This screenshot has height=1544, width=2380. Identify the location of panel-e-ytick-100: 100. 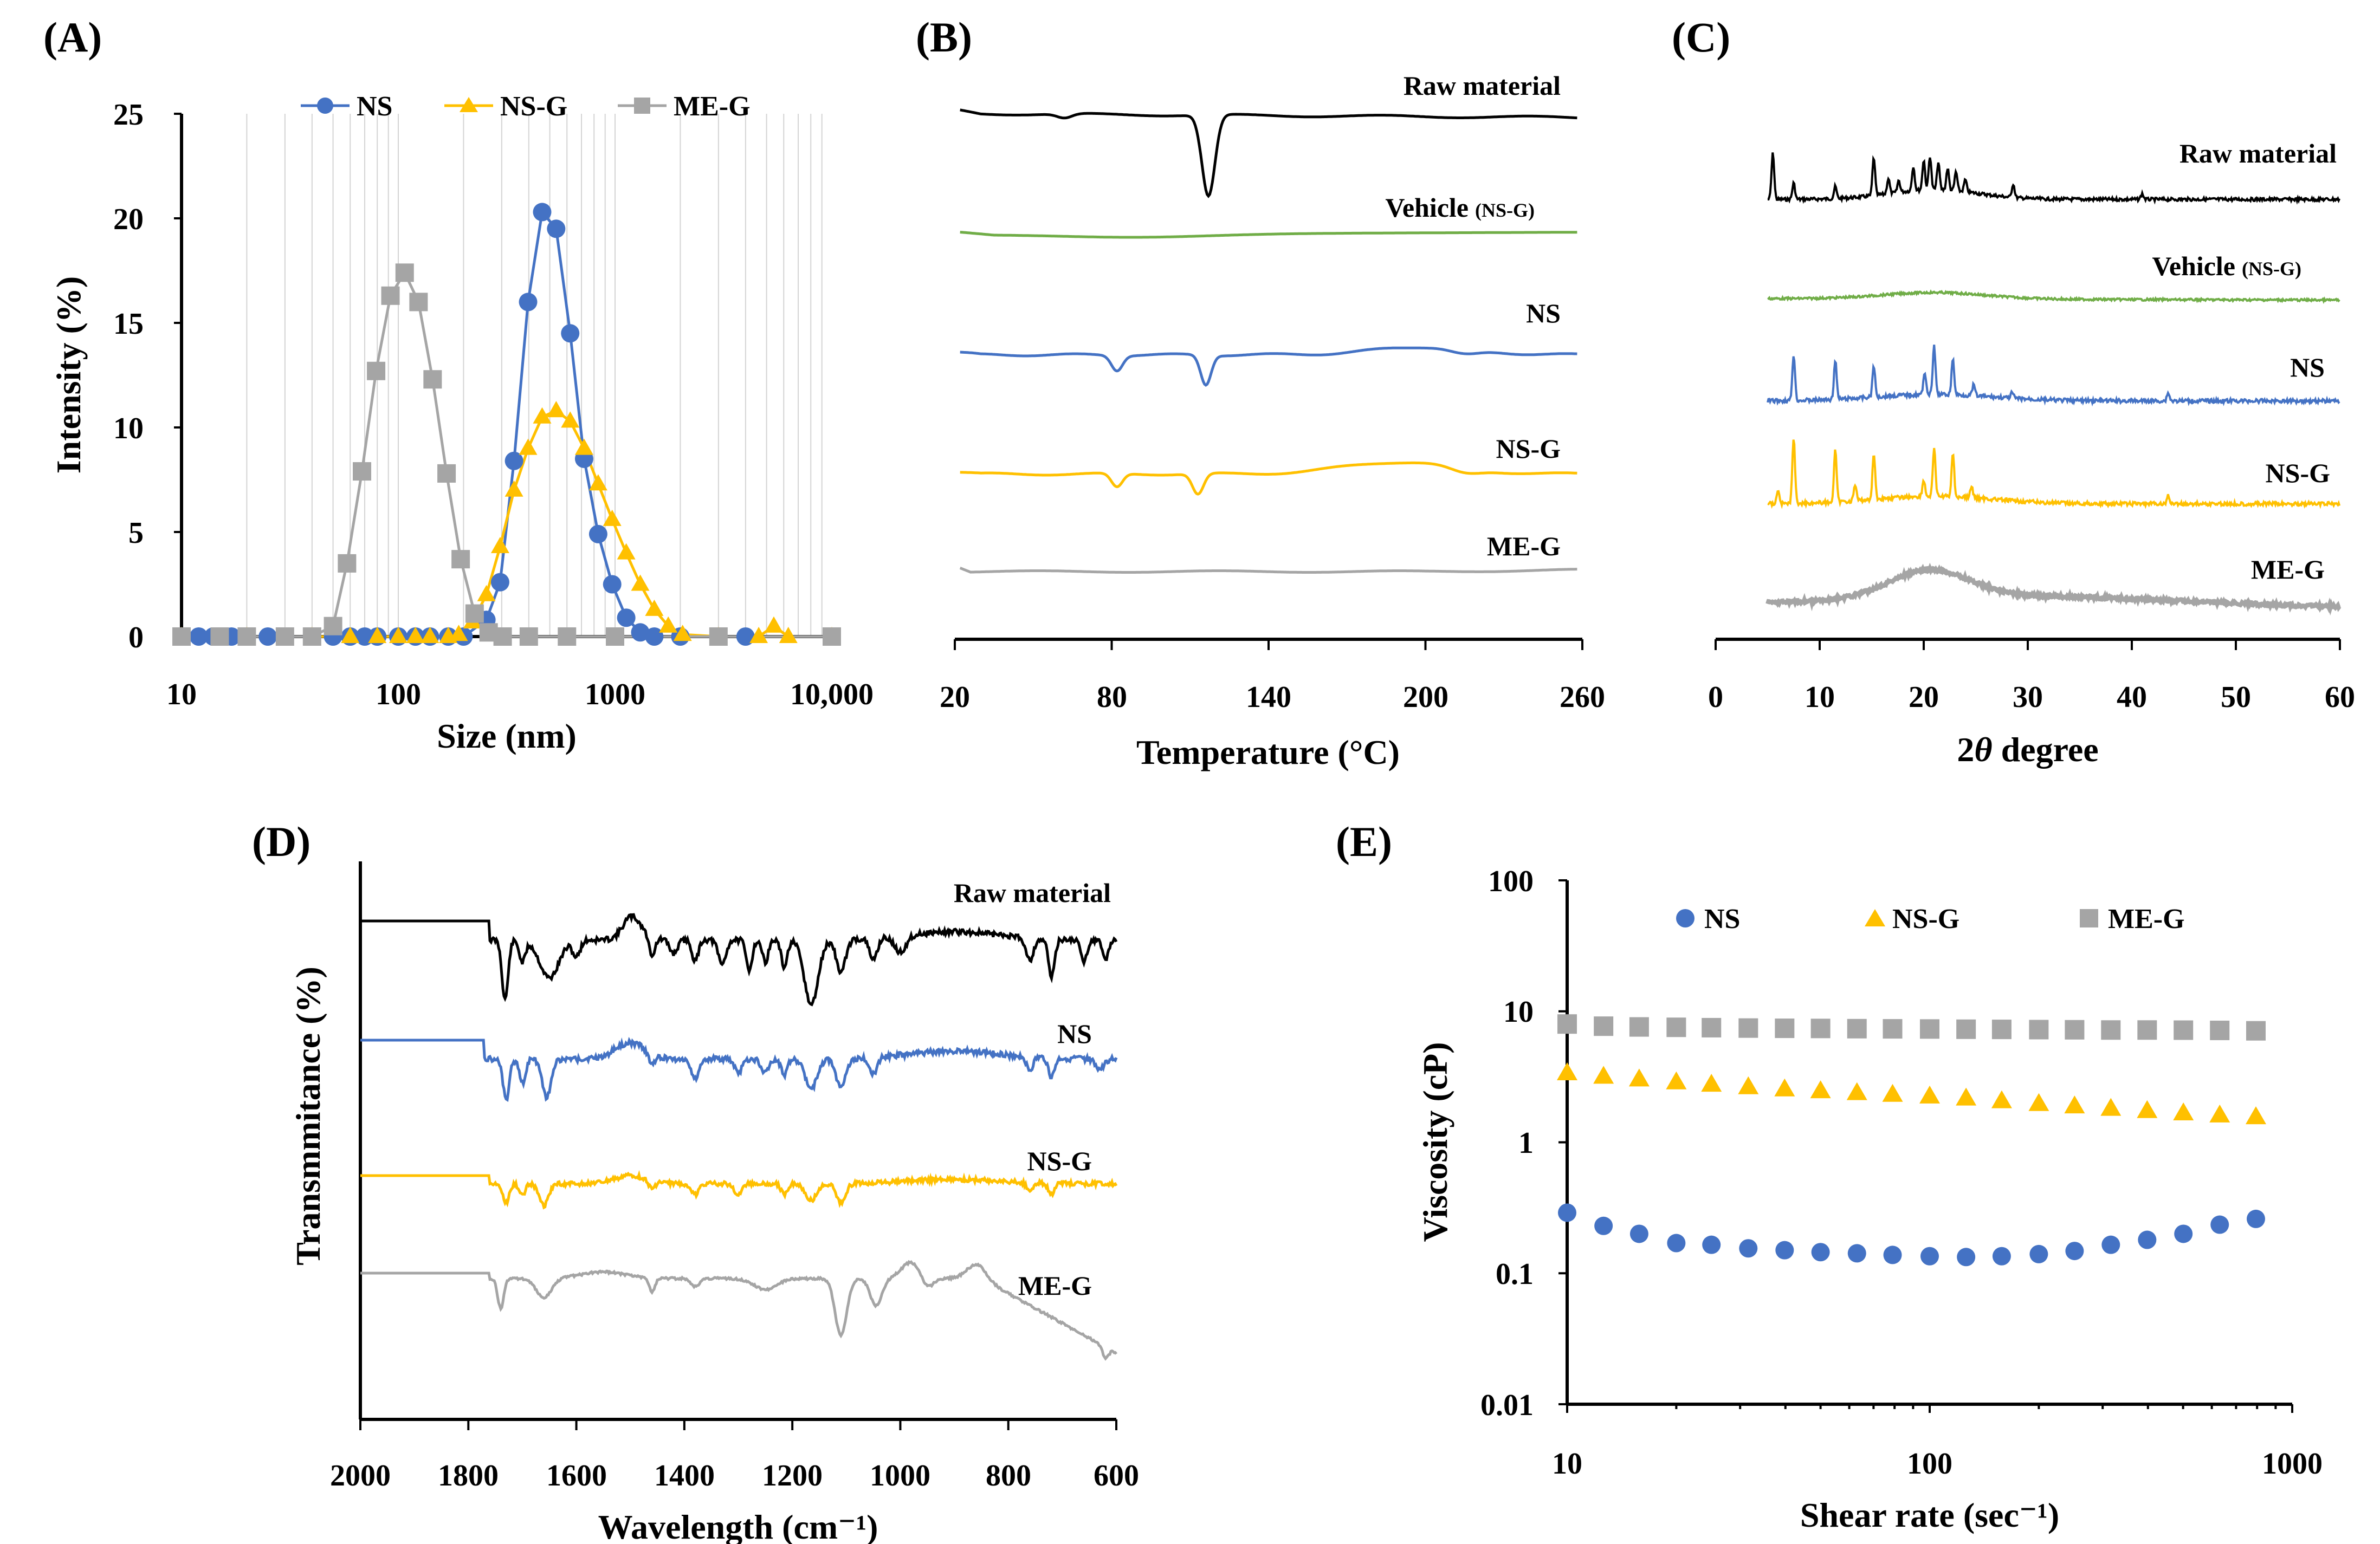
(1511, 881).